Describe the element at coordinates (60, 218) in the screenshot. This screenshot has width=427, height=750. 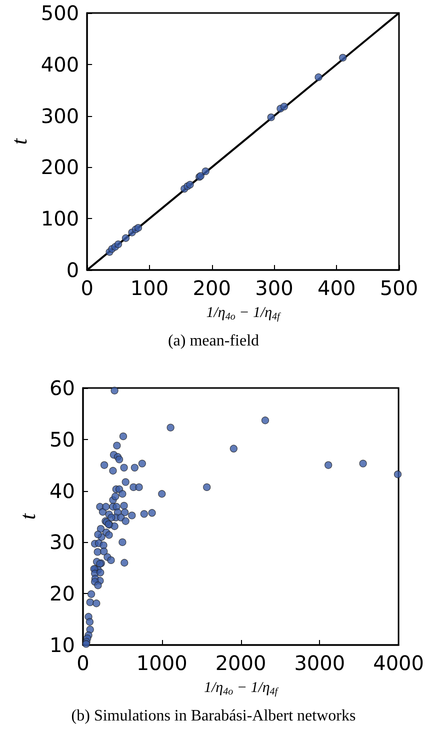
I see `y-tick-label: 100` at that location.